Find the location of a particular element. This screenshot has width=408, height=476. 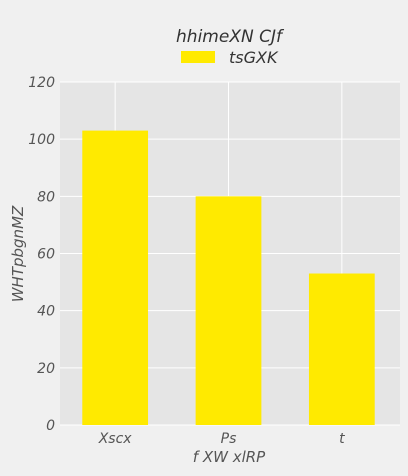

y-tick-label: 80 is located at coordinates (46, 197).